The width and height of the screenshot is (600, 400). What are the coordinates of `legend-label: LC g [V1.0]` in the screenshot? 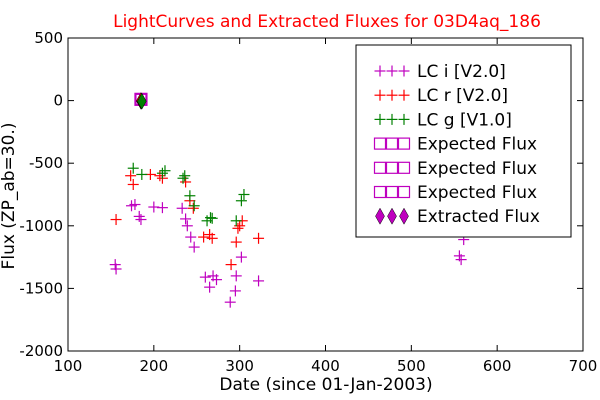 It's located at (464, 120).